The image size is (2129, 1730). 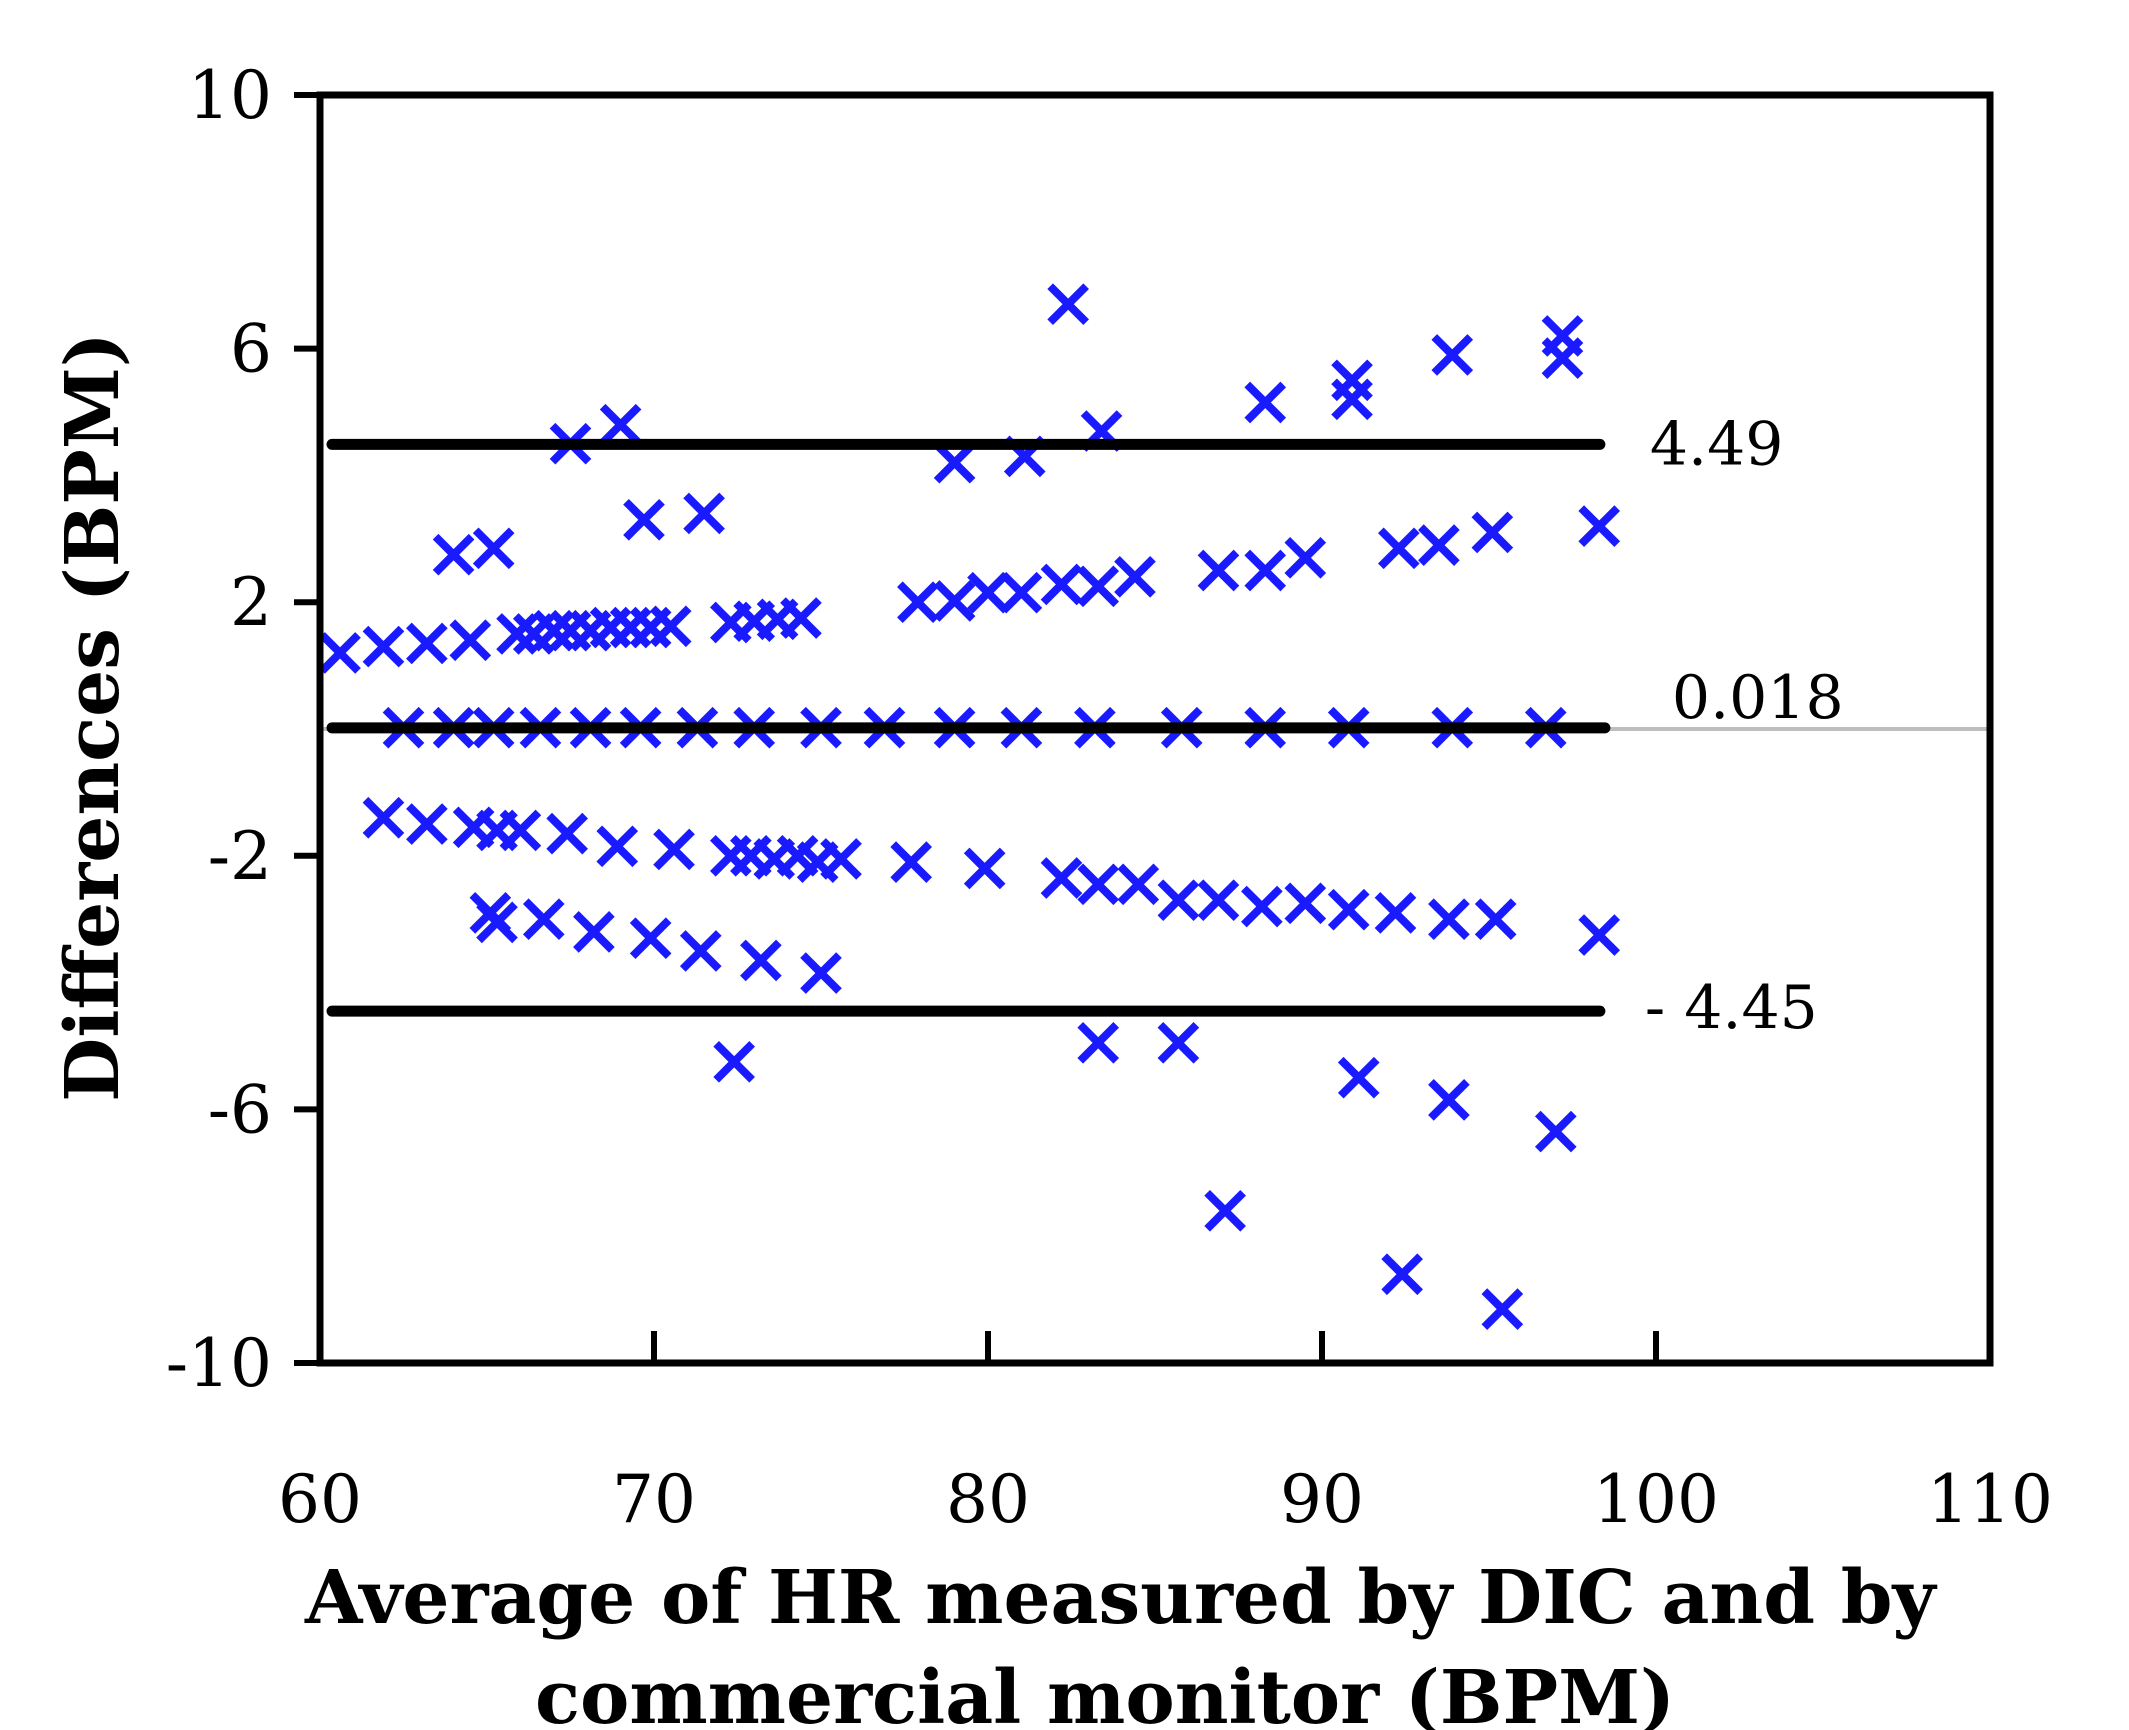 I want to click on y-tick-label: 6, so click(x=251, y=349).